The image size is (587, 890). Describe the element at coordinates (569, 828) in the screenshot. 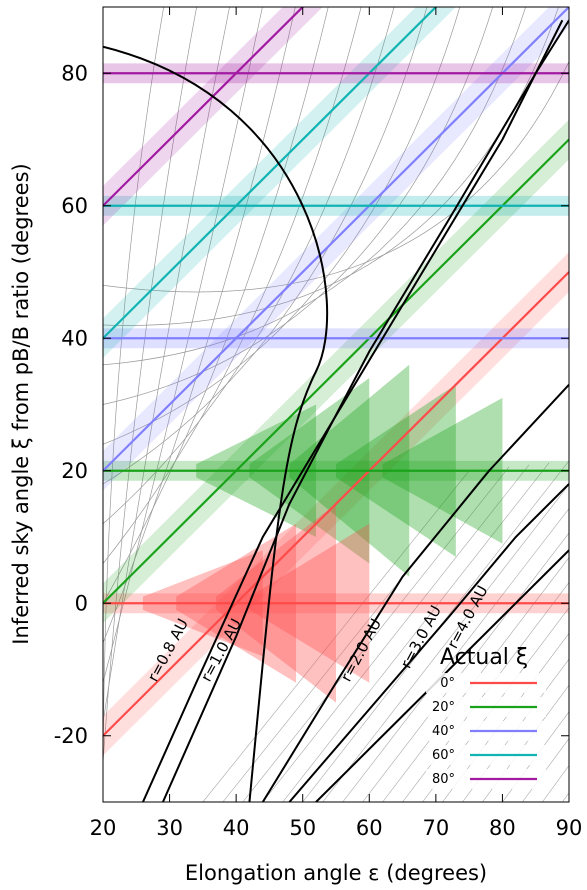

I see `x-tick-label: 90` at that location.